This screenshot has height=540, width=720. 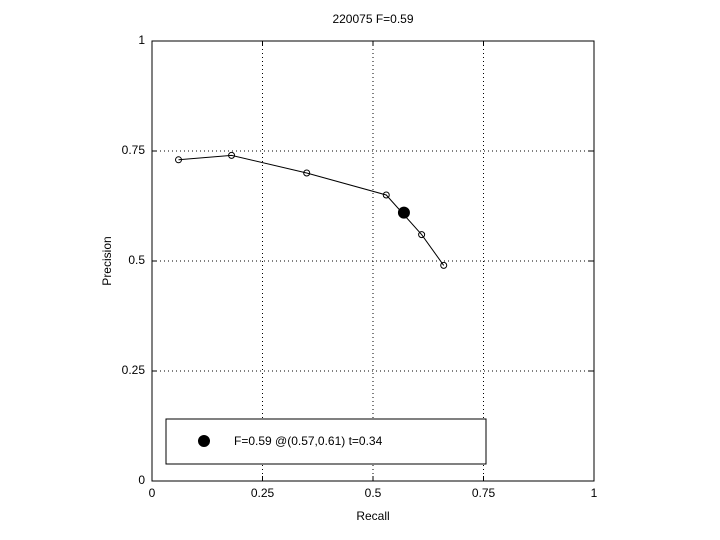 I want to click on y-tick-label: 0.5, so click(x=136, y=260).